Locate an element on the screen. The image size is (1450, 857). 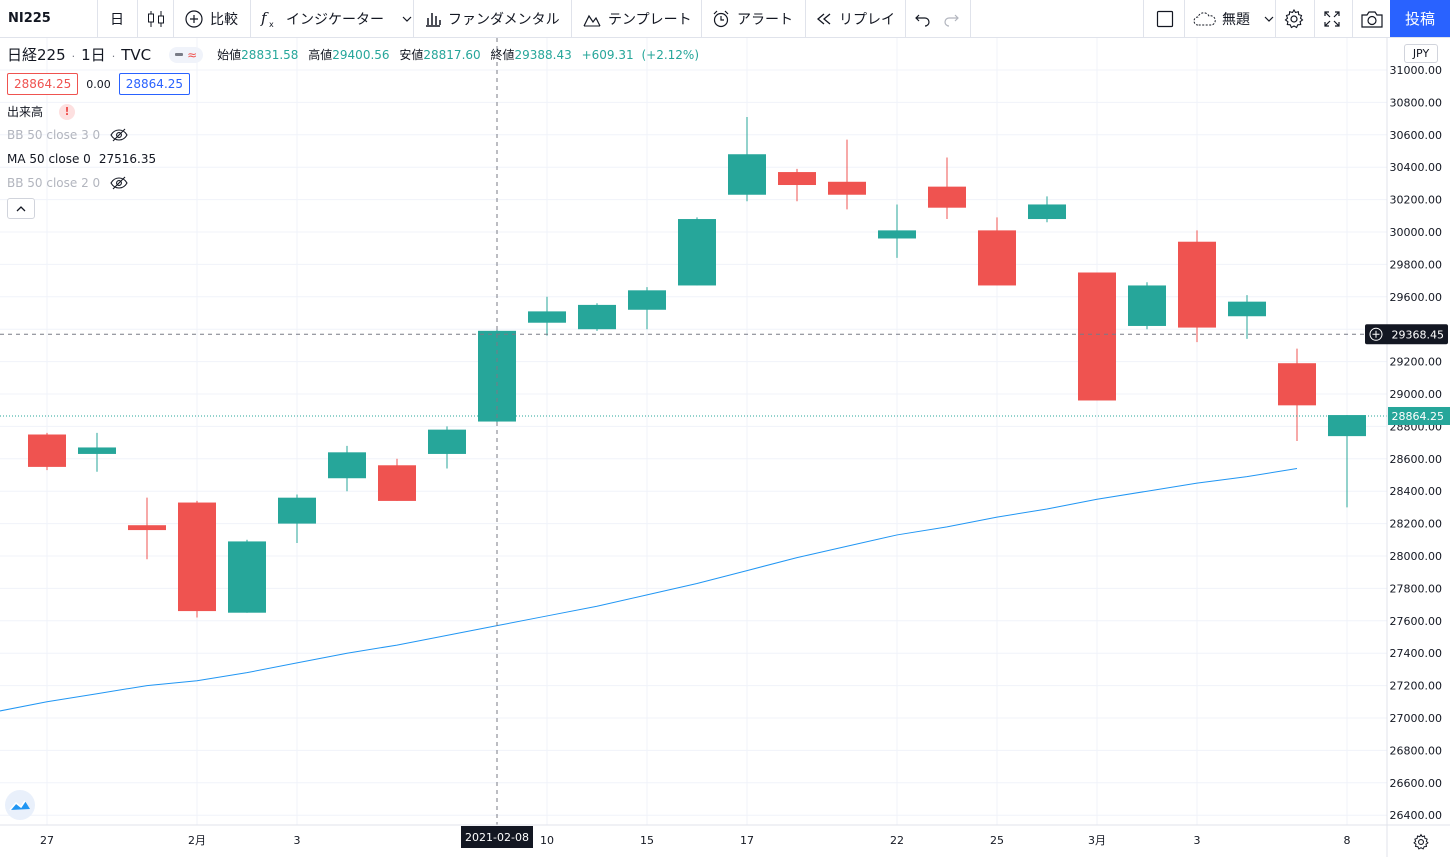
fullscreen-icon is located at coordinates (1332, 19).